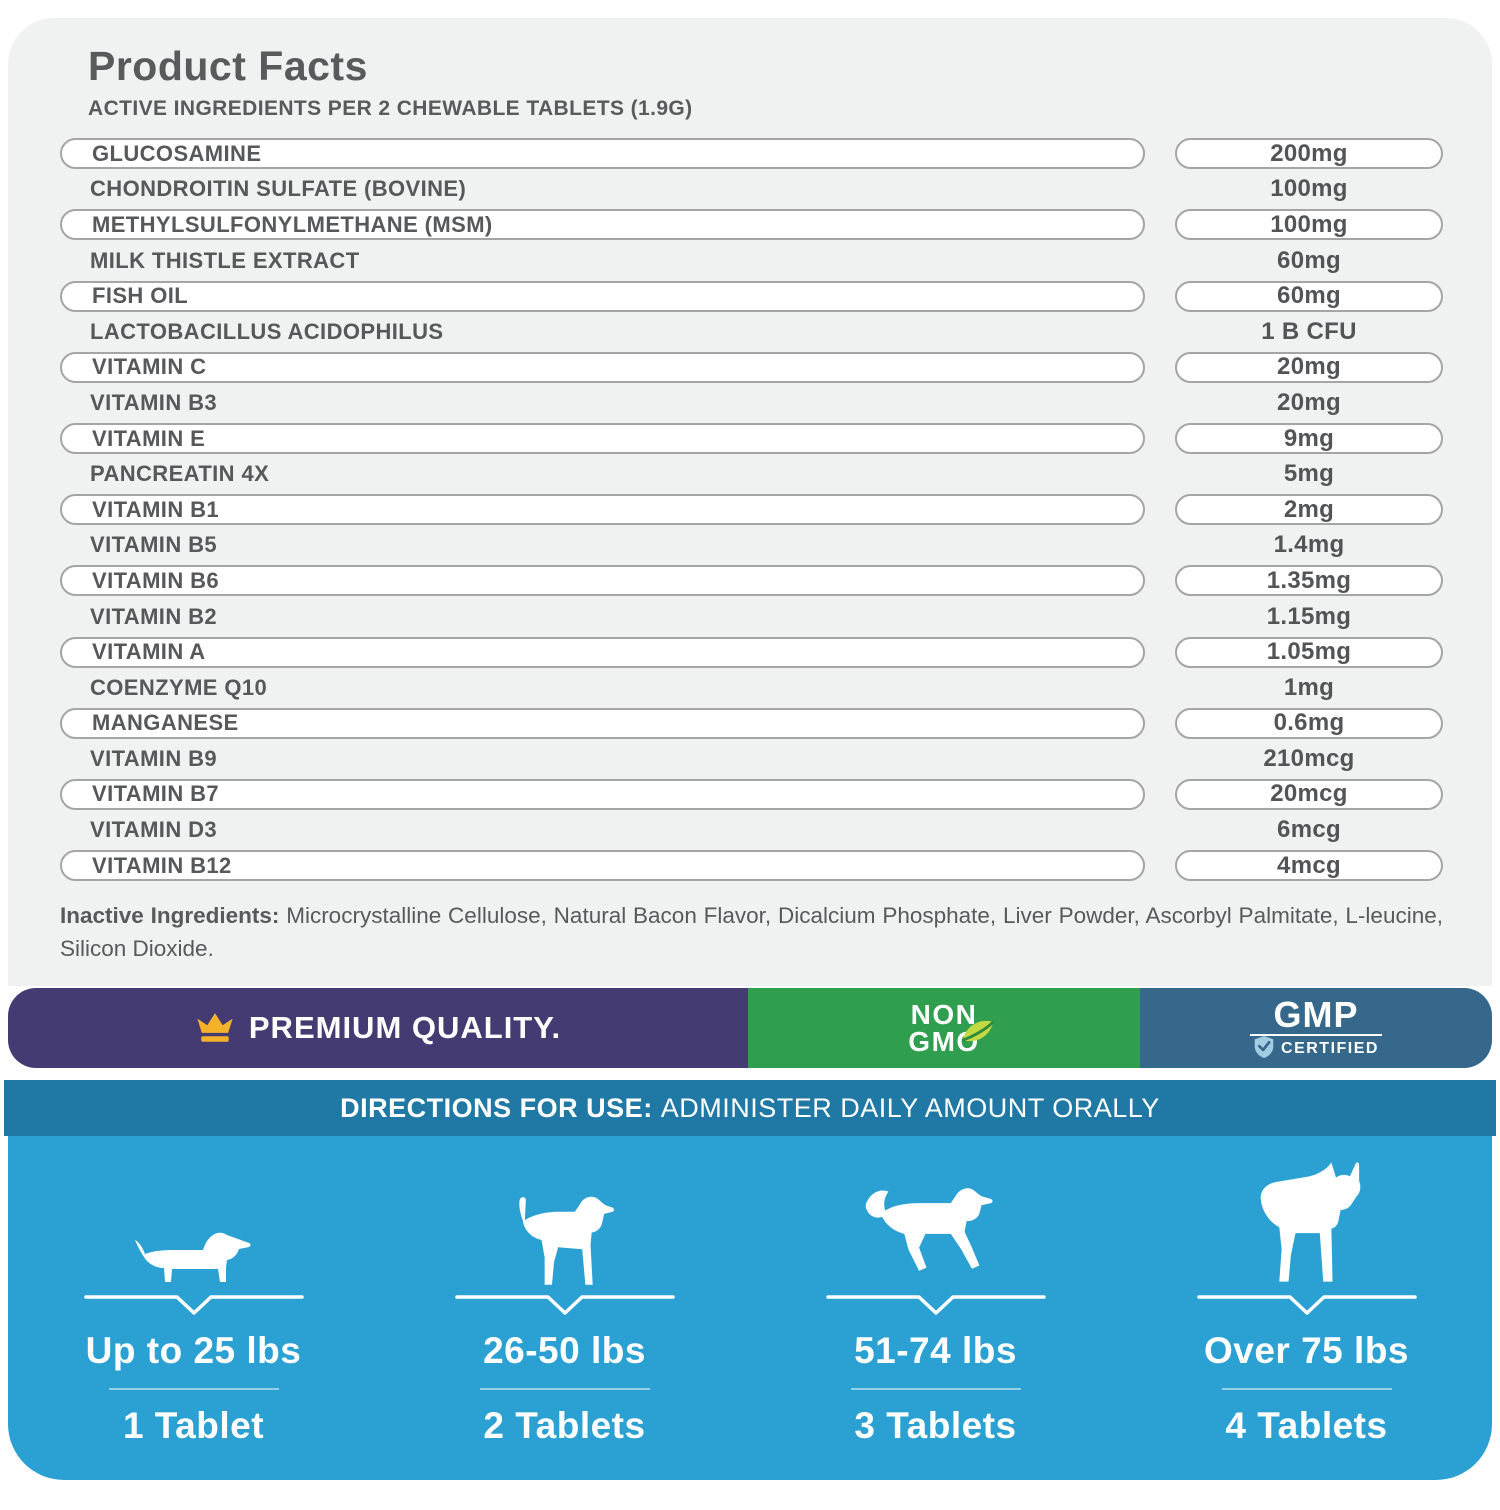 The image size is (1500, 1510). What do you see at coordinates (193, 1425) in the screenshot?
I see `dose-label: 1 Tablet` at bounding box center [193, 1425].